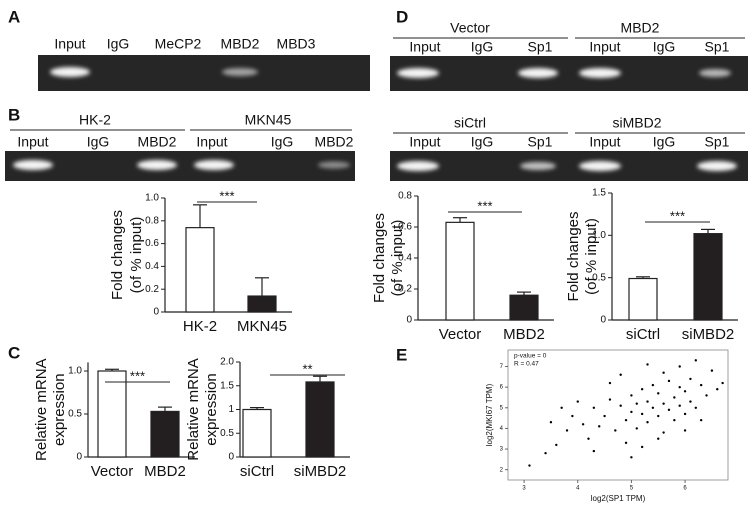 Image resolution: width=752 pixels, height=510 pixels. What do you see at coordinates (193, 409) in the screenshot?
I see `y-axis-label: Relative mRNA` at bounding box center [193, 409].